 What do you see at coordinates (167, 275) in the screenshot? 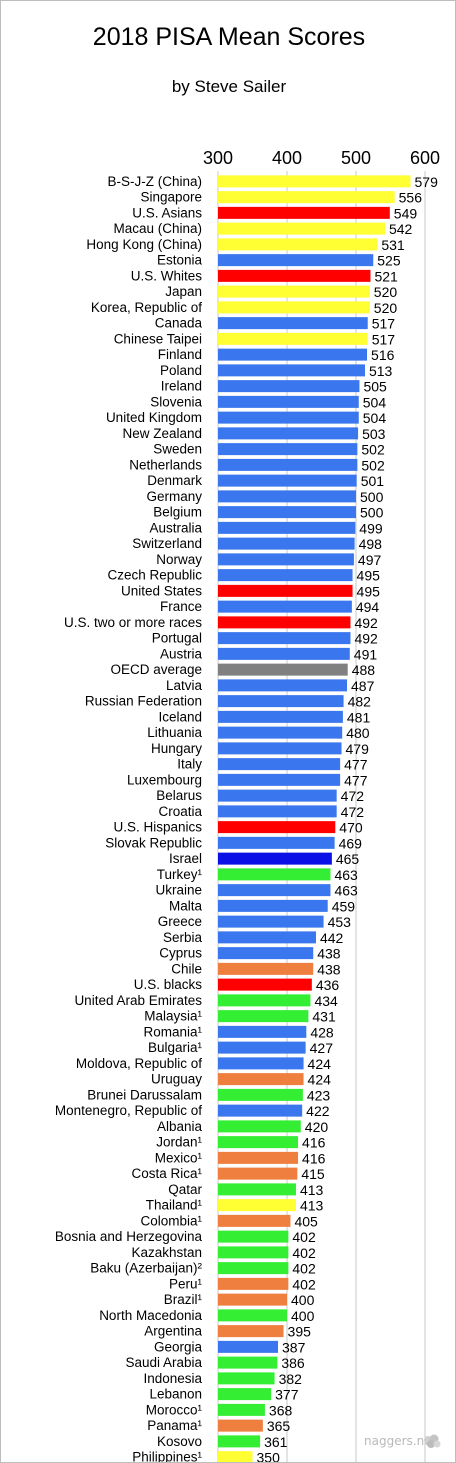
I see `category-label: U.S. Whites` at bounding box center [167, 275].